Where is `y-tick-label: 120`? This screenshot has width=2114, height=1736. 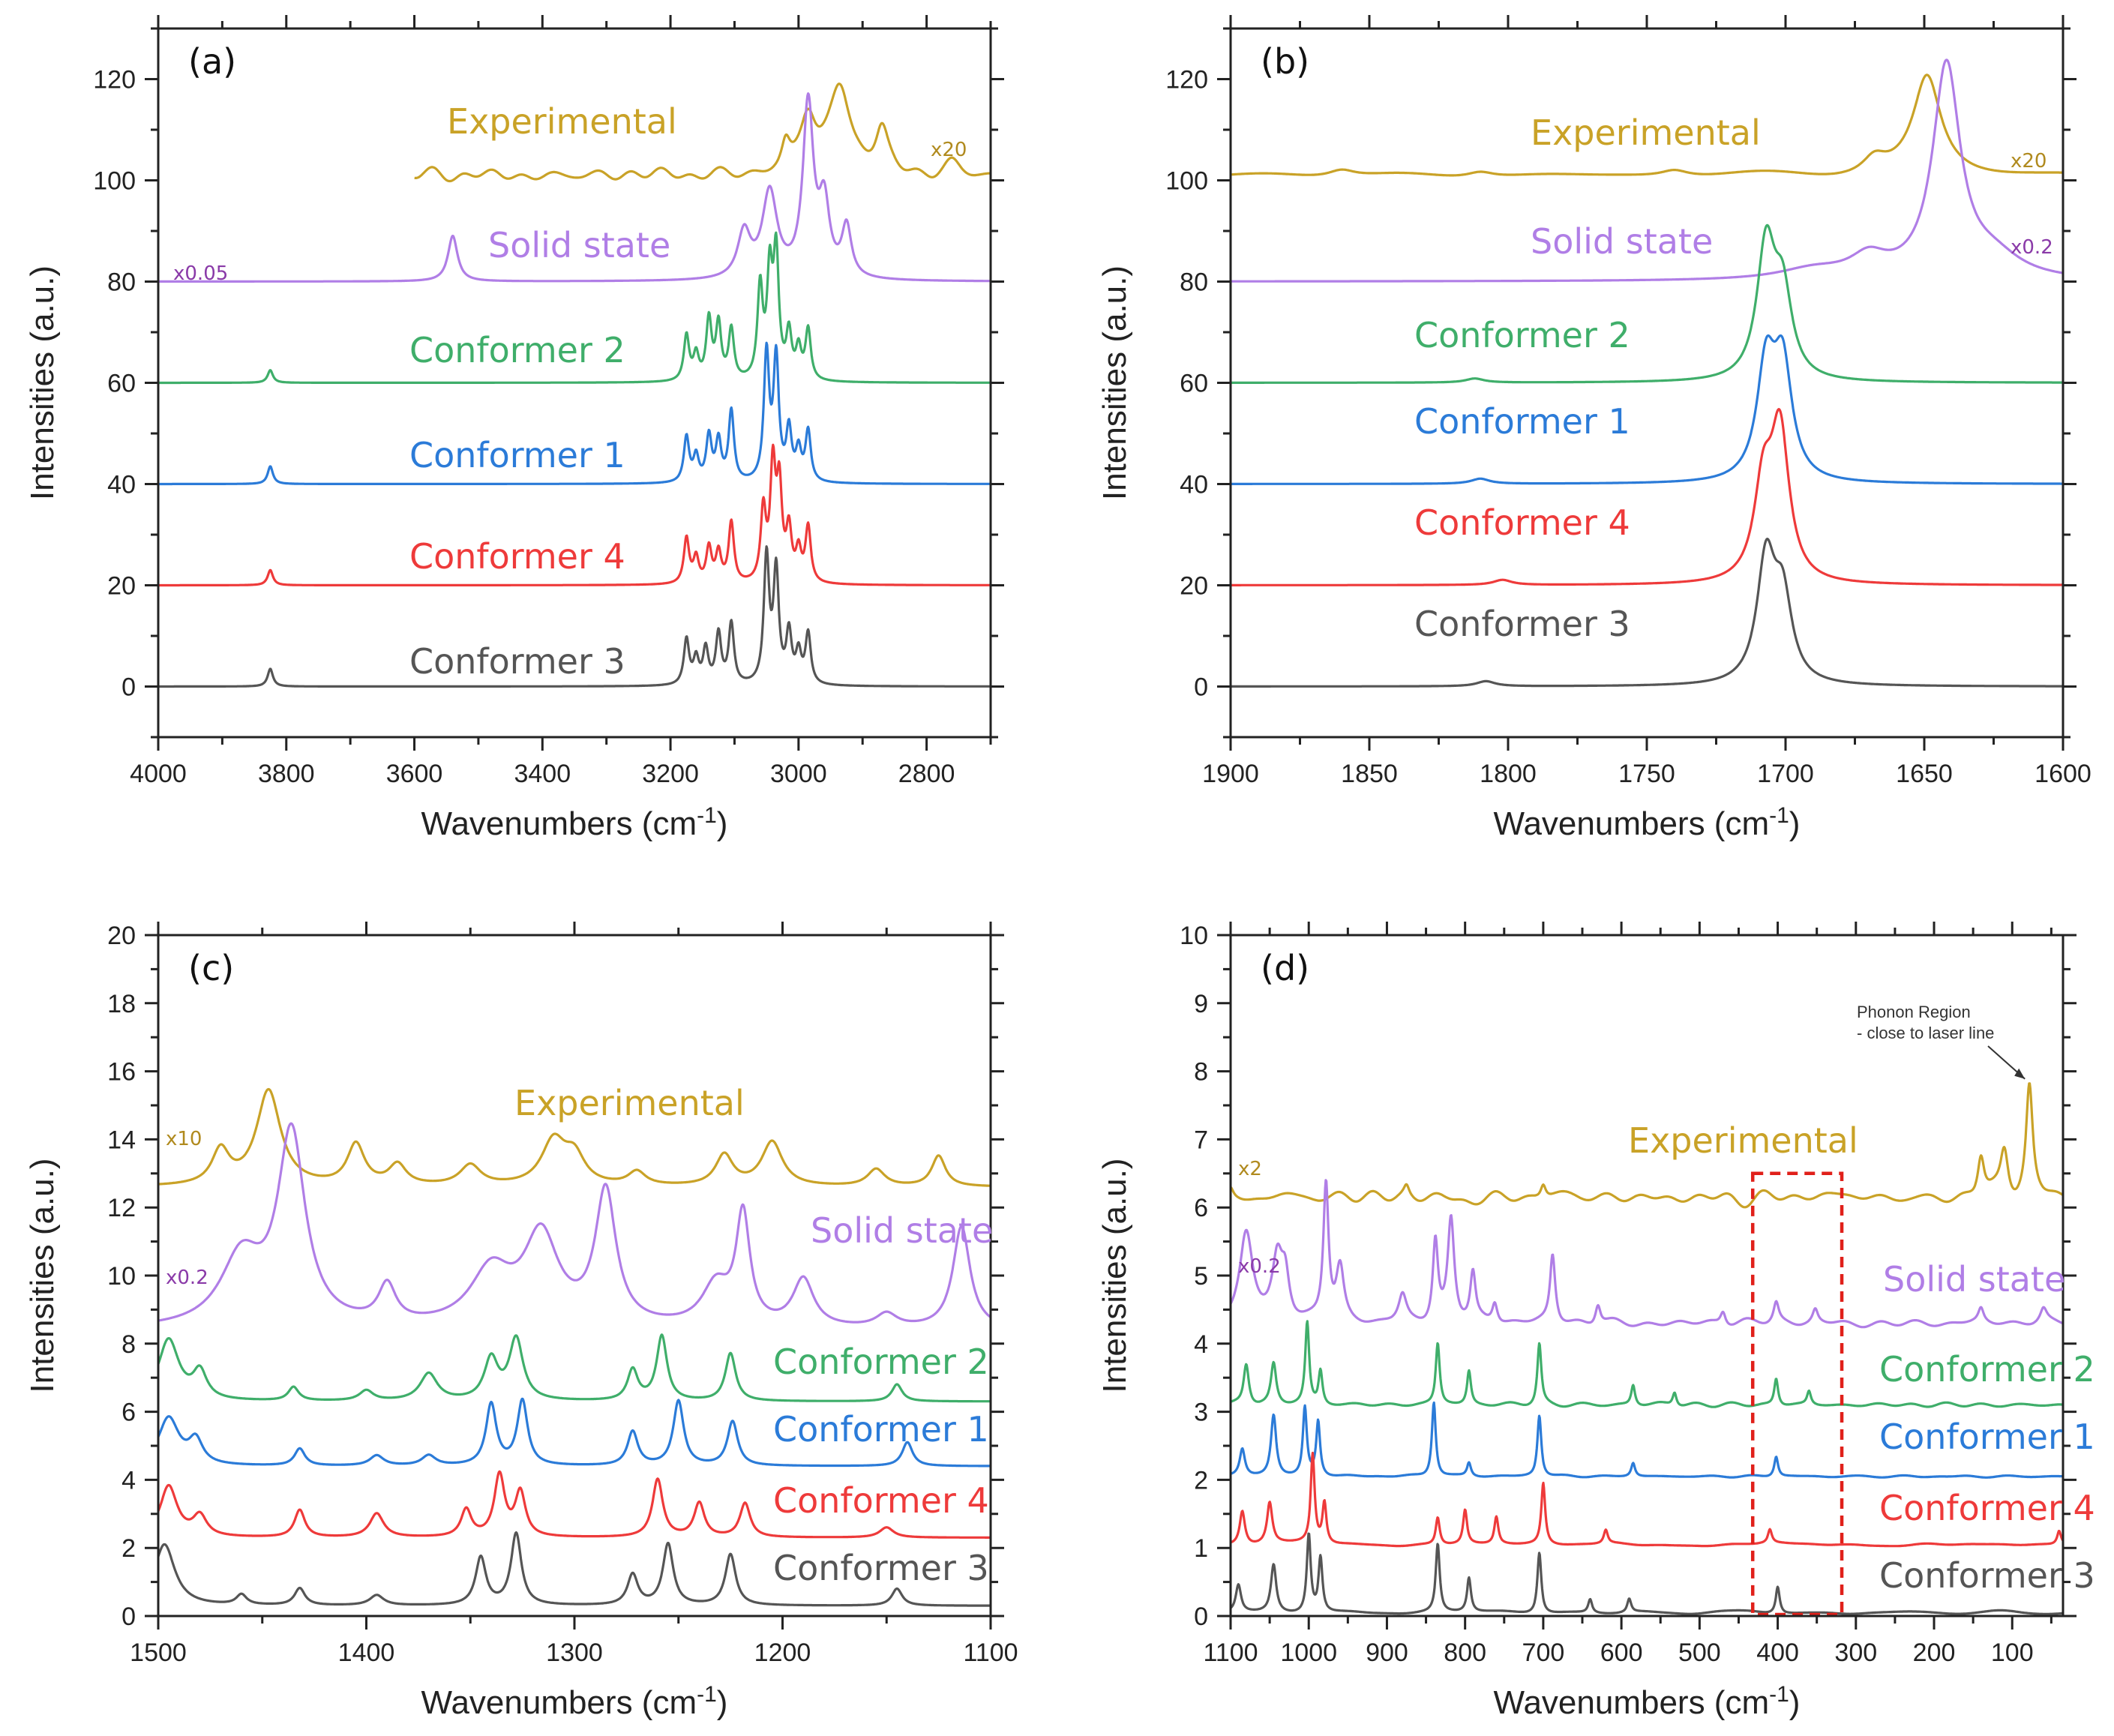 y-tick-label: 120 is located at coordinates (114, 80).